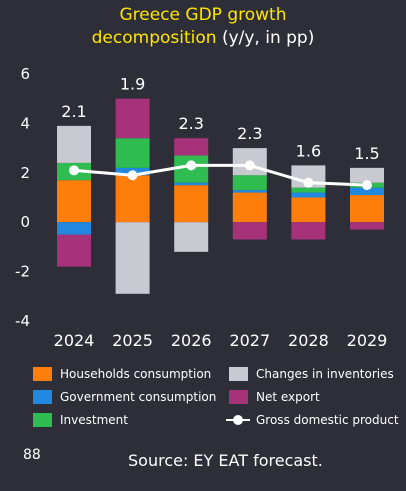 Image resolution: width=406 pixels, height=491 pixels. Describe the element at coordinates (42, 397) in the screenshot. I see `legend-swatch-government` at that location.